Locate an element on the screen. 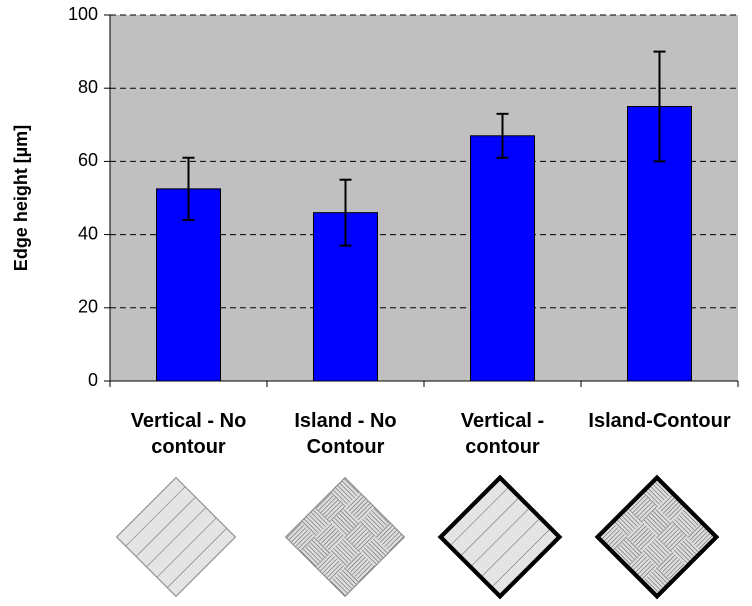 The width and height of the screenshot is (752, 606). bar is located at coordinates (502, 258).